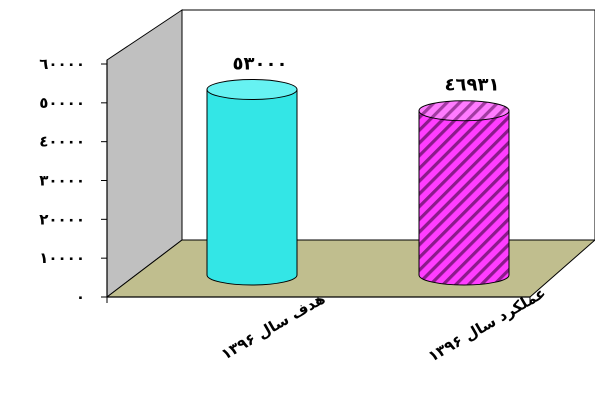 The height and width of the screenshot is (415, 595). What do you see at coordinates (273, 326) in the screenshot?
I see `category-label: هدف سال ۱۳۹۶` at bounding box center [273, 326].